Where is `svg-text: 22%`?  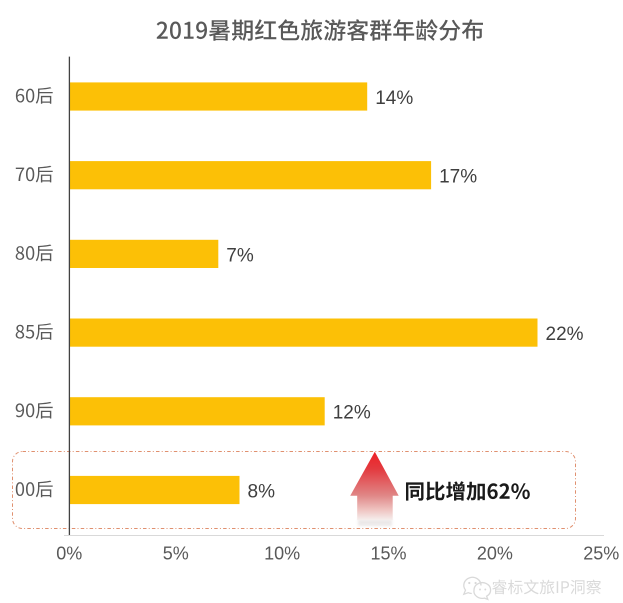
svg-text: 22% is located at coordinates (565, 334).